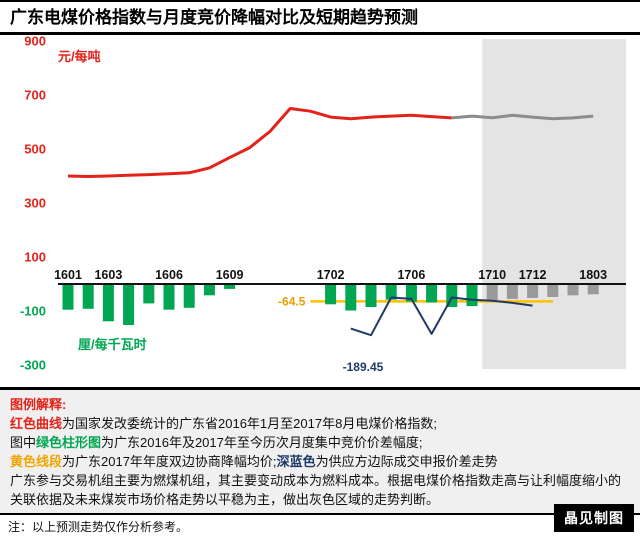 The width and height of the screenshot is (640, 537). I want to click on x-tick-label-1603: 1603, so click(108, 275).